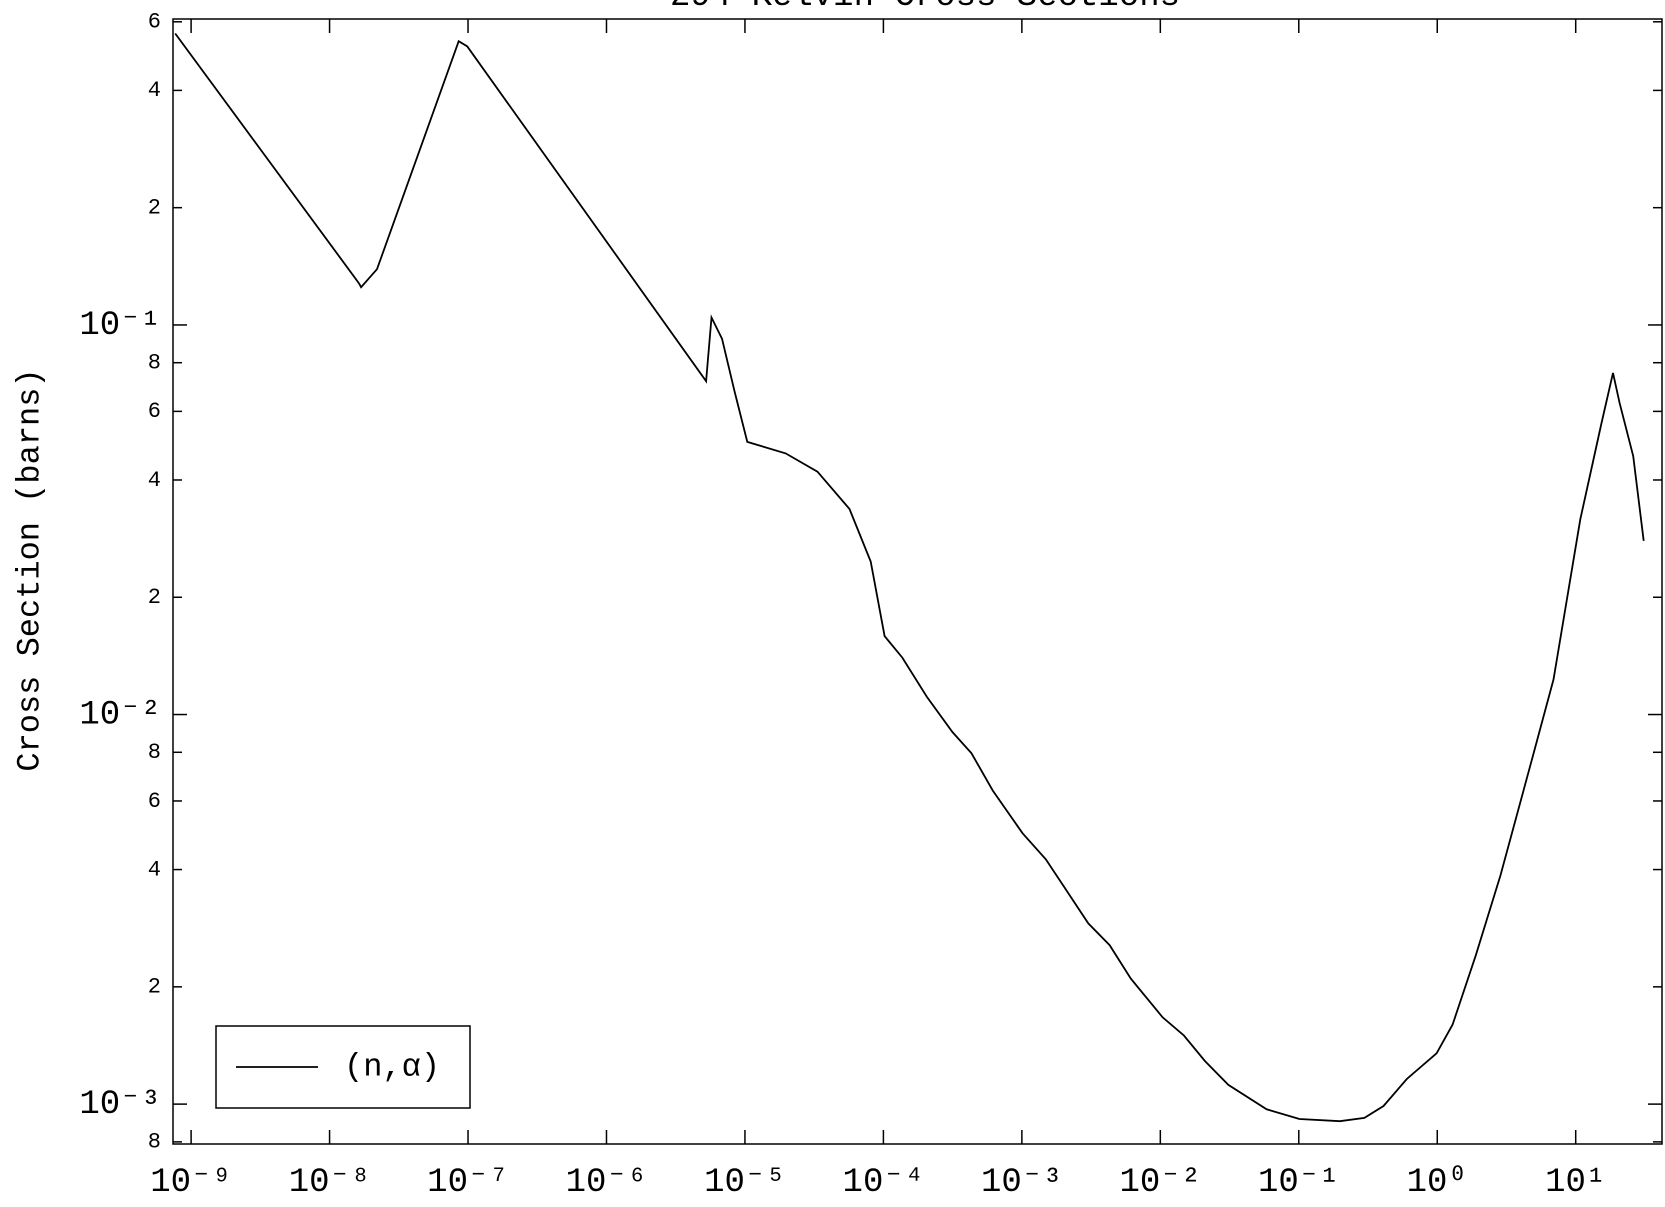 This screenshot has height=1207, width=1665. I want to click on x-tick-label: 10⁻¹, so click(1299, 1183).